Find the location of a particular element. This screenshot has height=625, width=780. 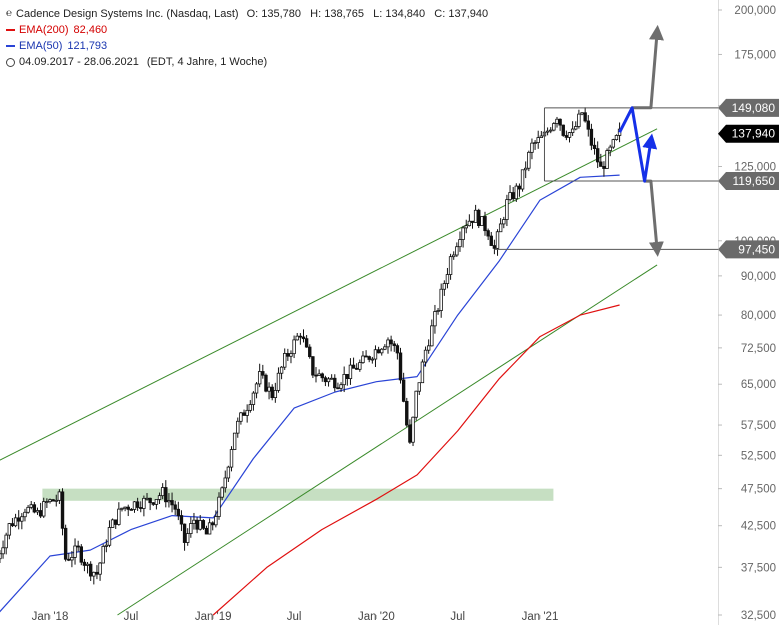

legend-ema200-row: EMA(200) 82,460 is located at coordinates (247, 30).